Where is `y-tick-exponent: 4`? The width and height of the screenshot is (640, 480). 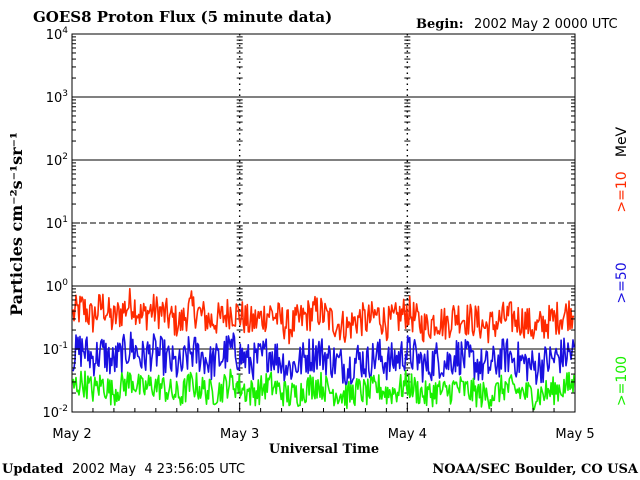
y-tick-exponent: 4 is located at coordinates (65, 31).